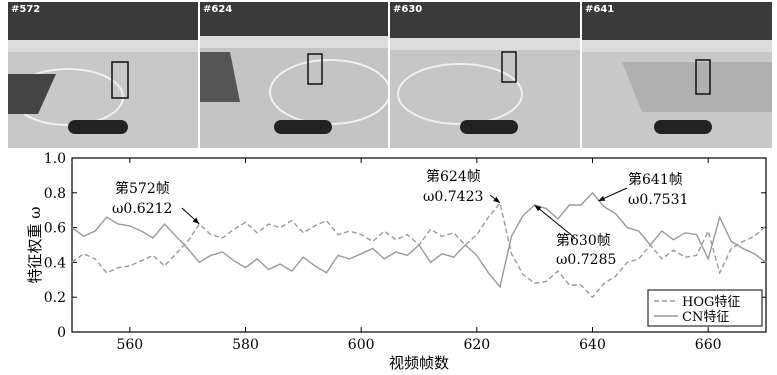 This screenshot has height=375, width=777. I want to click on frame-tag: #624, so click(218, 9).